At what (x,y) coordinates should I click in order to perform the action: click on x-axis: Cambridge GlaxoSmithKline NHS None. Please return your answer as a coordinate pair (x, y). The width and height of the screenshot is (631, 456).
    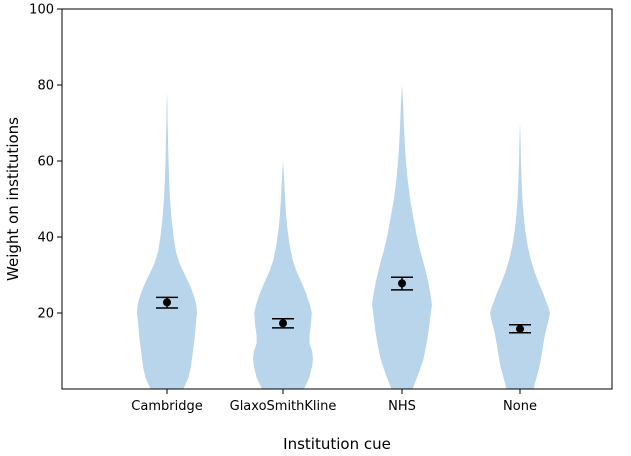
    Looking at the image, I should click on (334, 401).